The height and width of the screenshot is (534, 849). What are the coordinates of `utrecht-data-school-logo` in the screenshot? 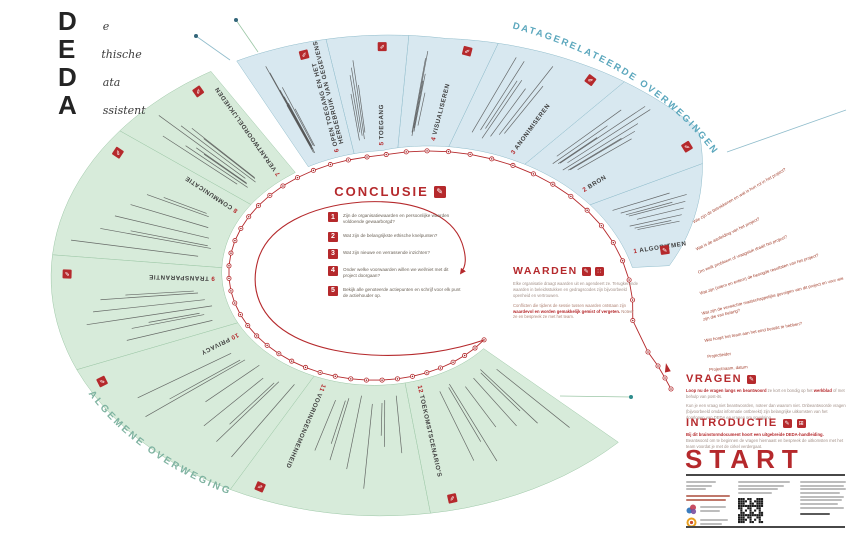 It's located at (691, 509).